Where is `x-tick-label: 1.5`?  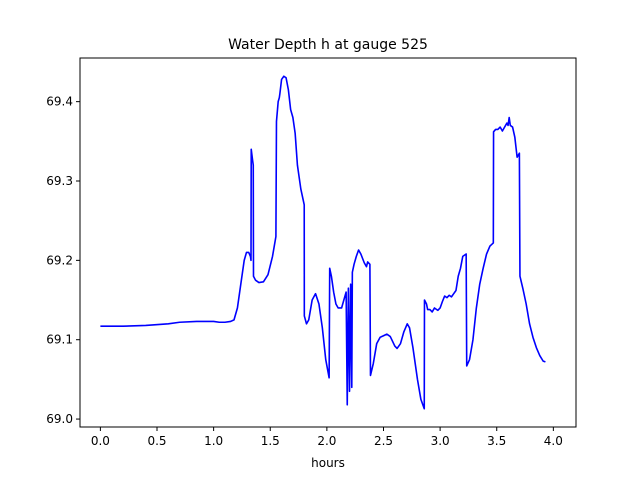
x-tick-label: 1.5 is located at coordinates (270, 441).